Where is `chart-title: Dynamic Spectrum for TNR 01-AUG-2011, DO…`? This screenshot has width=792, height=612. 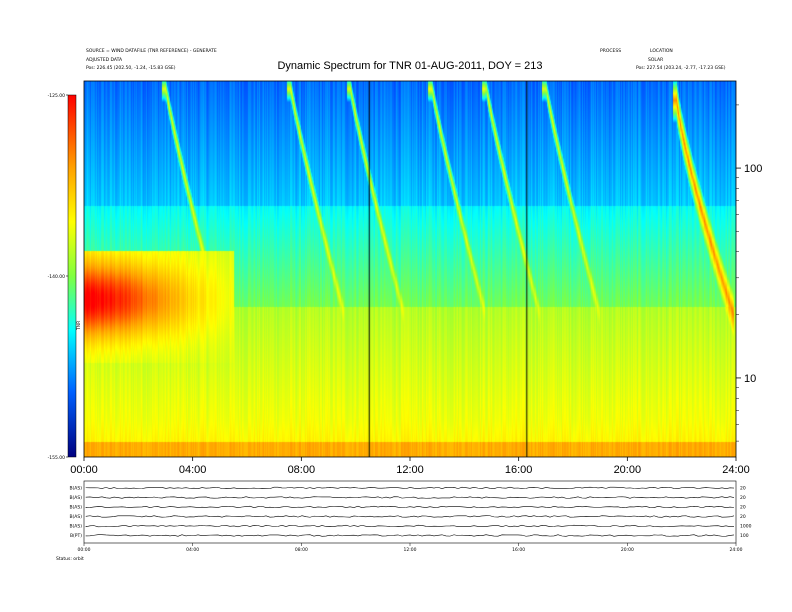
chart-title: Dynamic Spectrum for TNR 01-AUG-2011, DO… is located at coordinates (409, 66).